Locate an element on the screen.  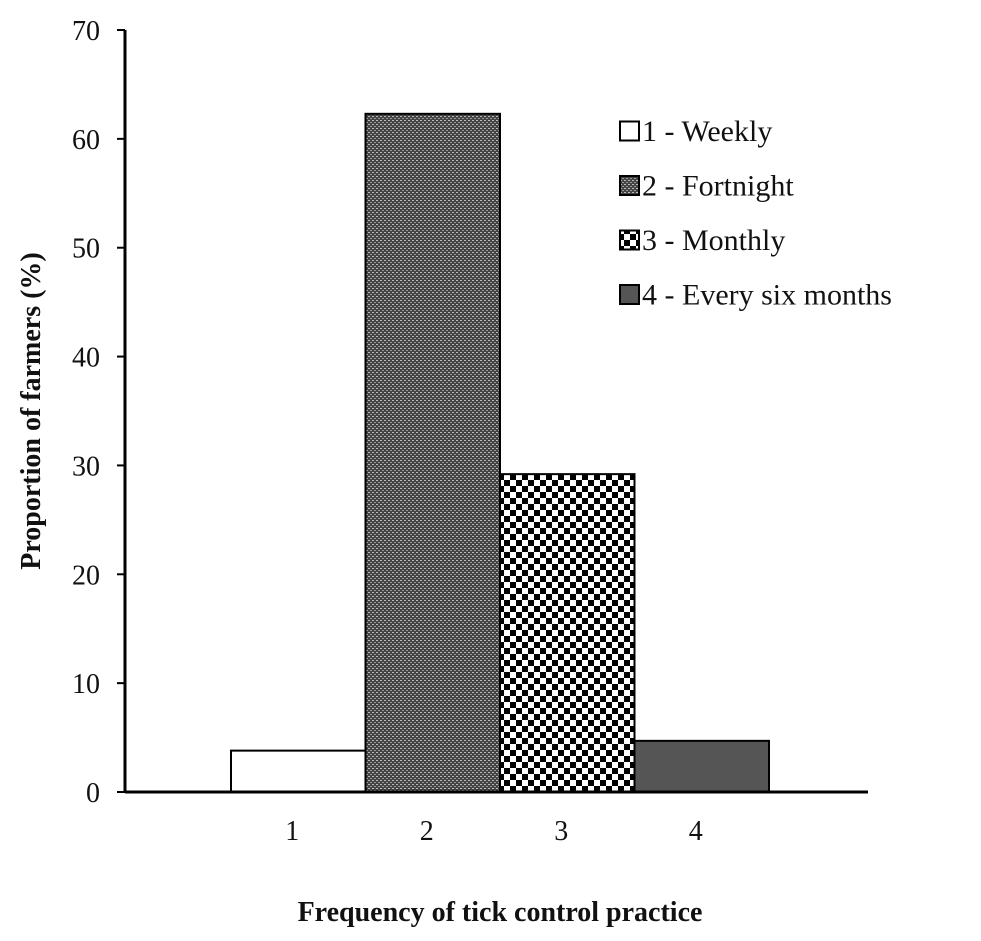
legend-item: 3 - Monthly is located at coordinates (702, 240).